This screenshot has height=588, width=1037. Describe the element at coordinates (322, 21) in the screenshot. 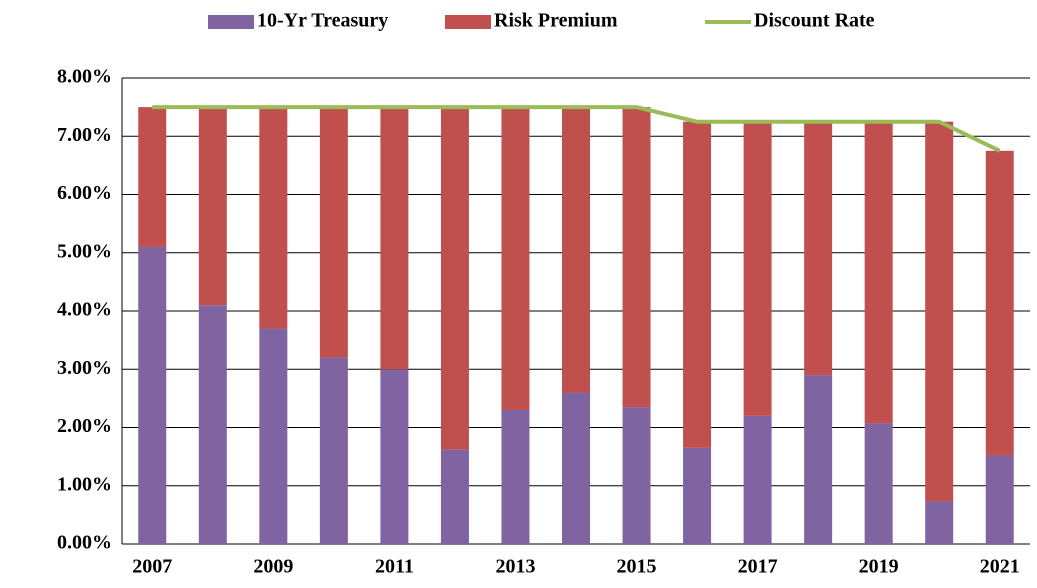

I see `legend-label: 10-Yr Treasury` at that location.